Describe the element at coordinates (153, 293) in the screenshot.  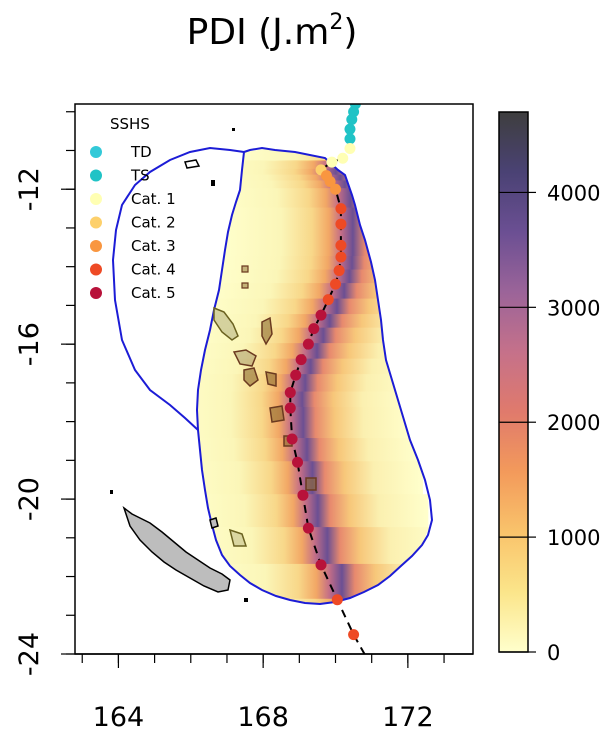
I see `legend-label: Cat. 5` at that location.